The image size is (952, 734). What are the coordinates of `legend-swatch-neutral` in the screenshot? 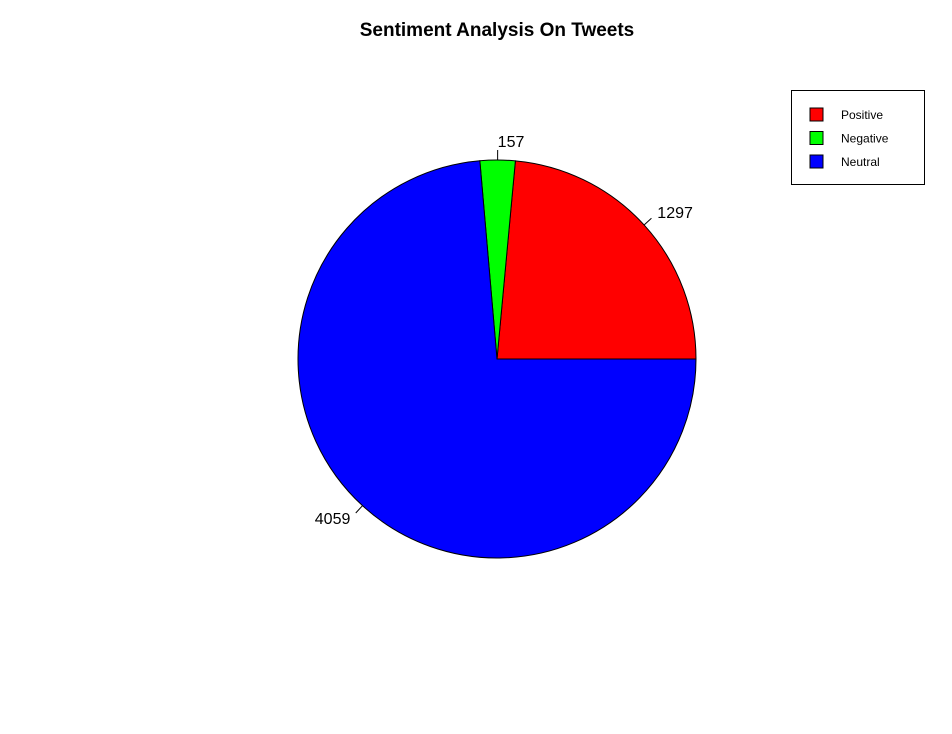 It's located at (816, 161).